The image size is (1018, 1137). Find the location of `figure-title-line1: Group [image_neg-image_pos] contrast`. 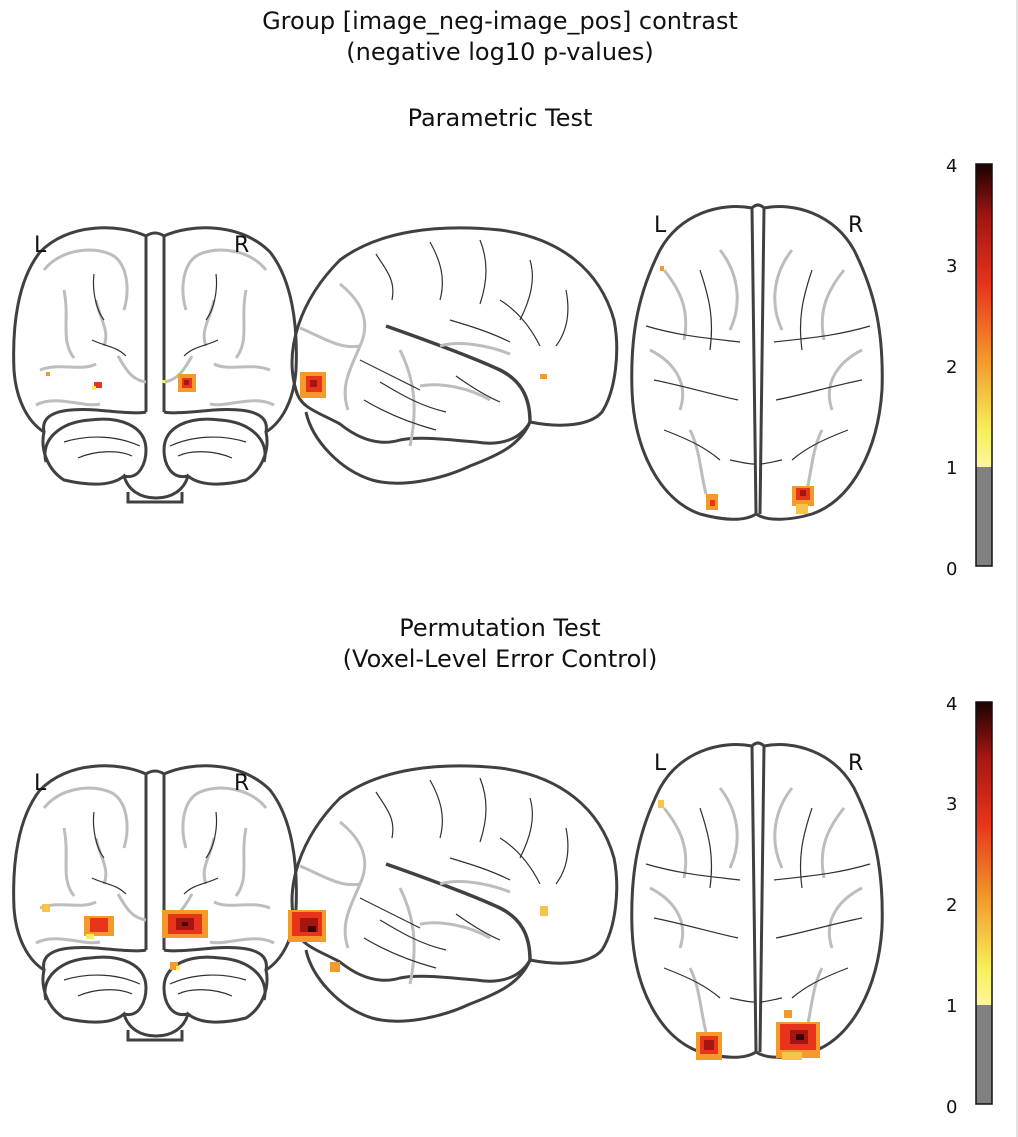

figure-title-line1: Group [image_neg-image_pos] contrast is located at coordinates (500, 21).